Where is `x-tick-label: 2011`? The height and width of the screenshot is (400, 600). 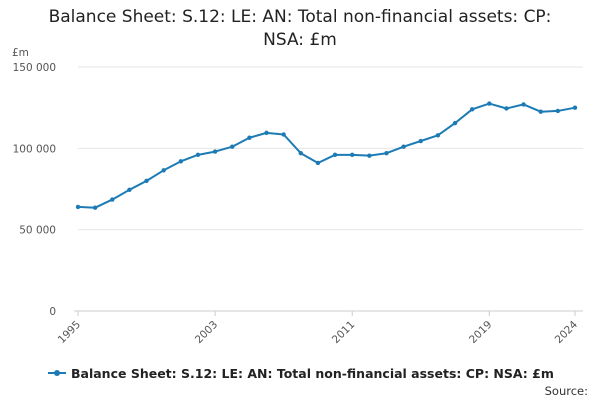 x-tick-label: 2011 is located at coordinates (343, 332).